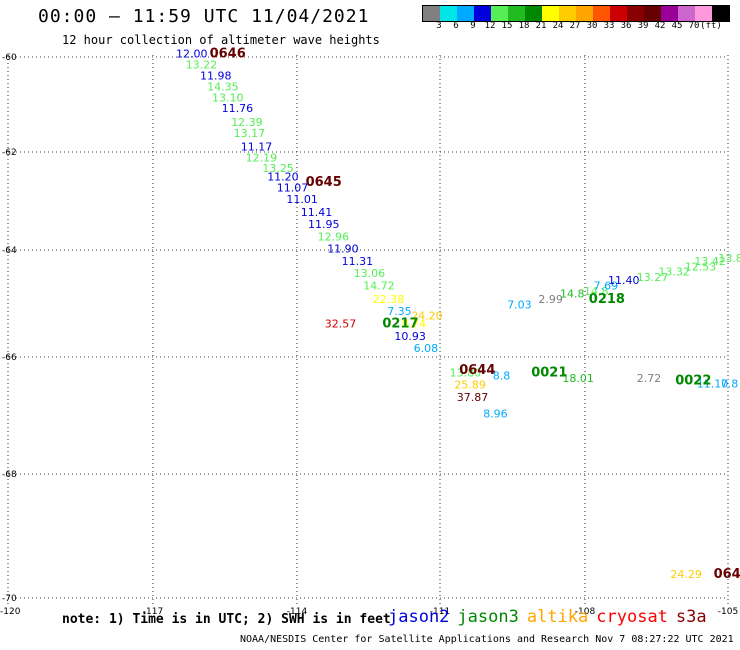  I want to click on wave-height-value: 11.01, so click(302, 199).